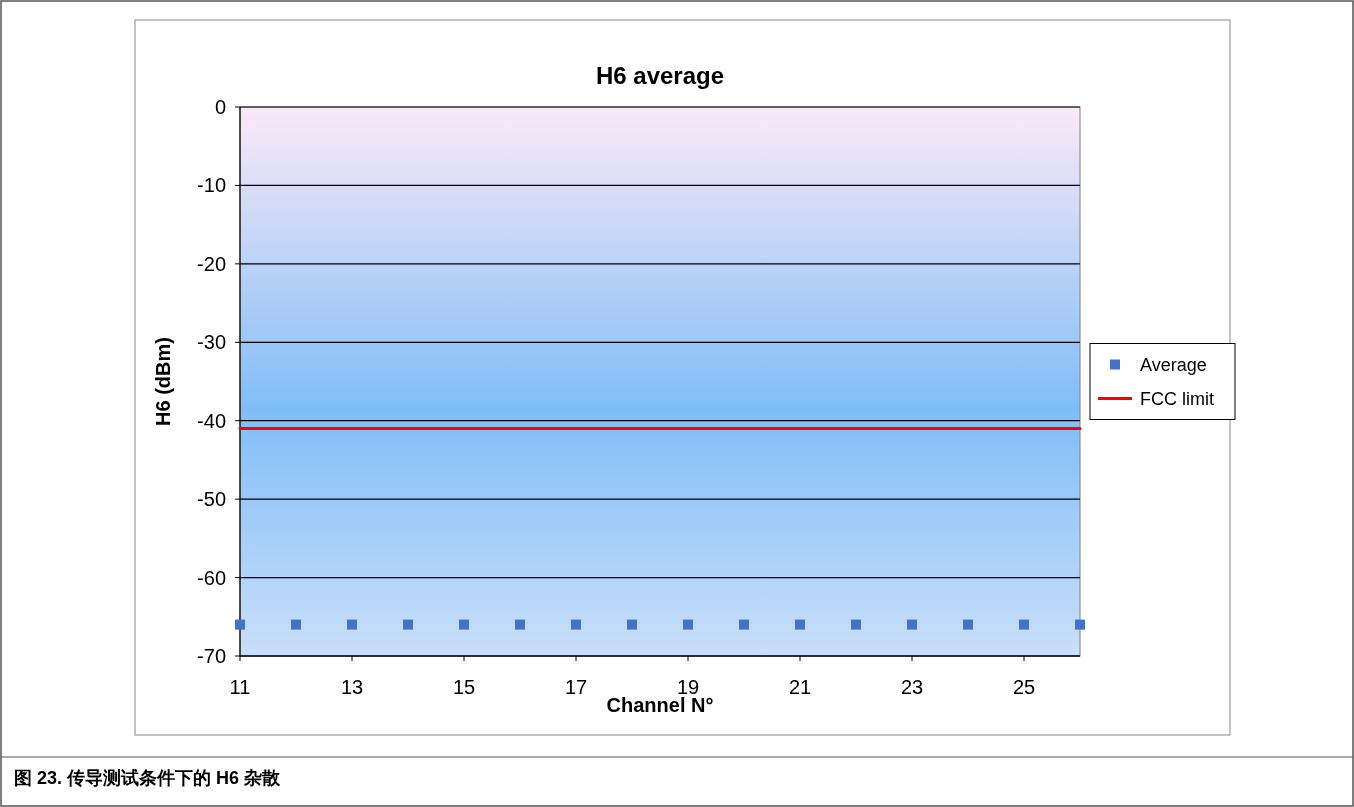  Describe the element at coordinates (1173, 364) in the screenshot. I see `legend-label: Average` at that location.